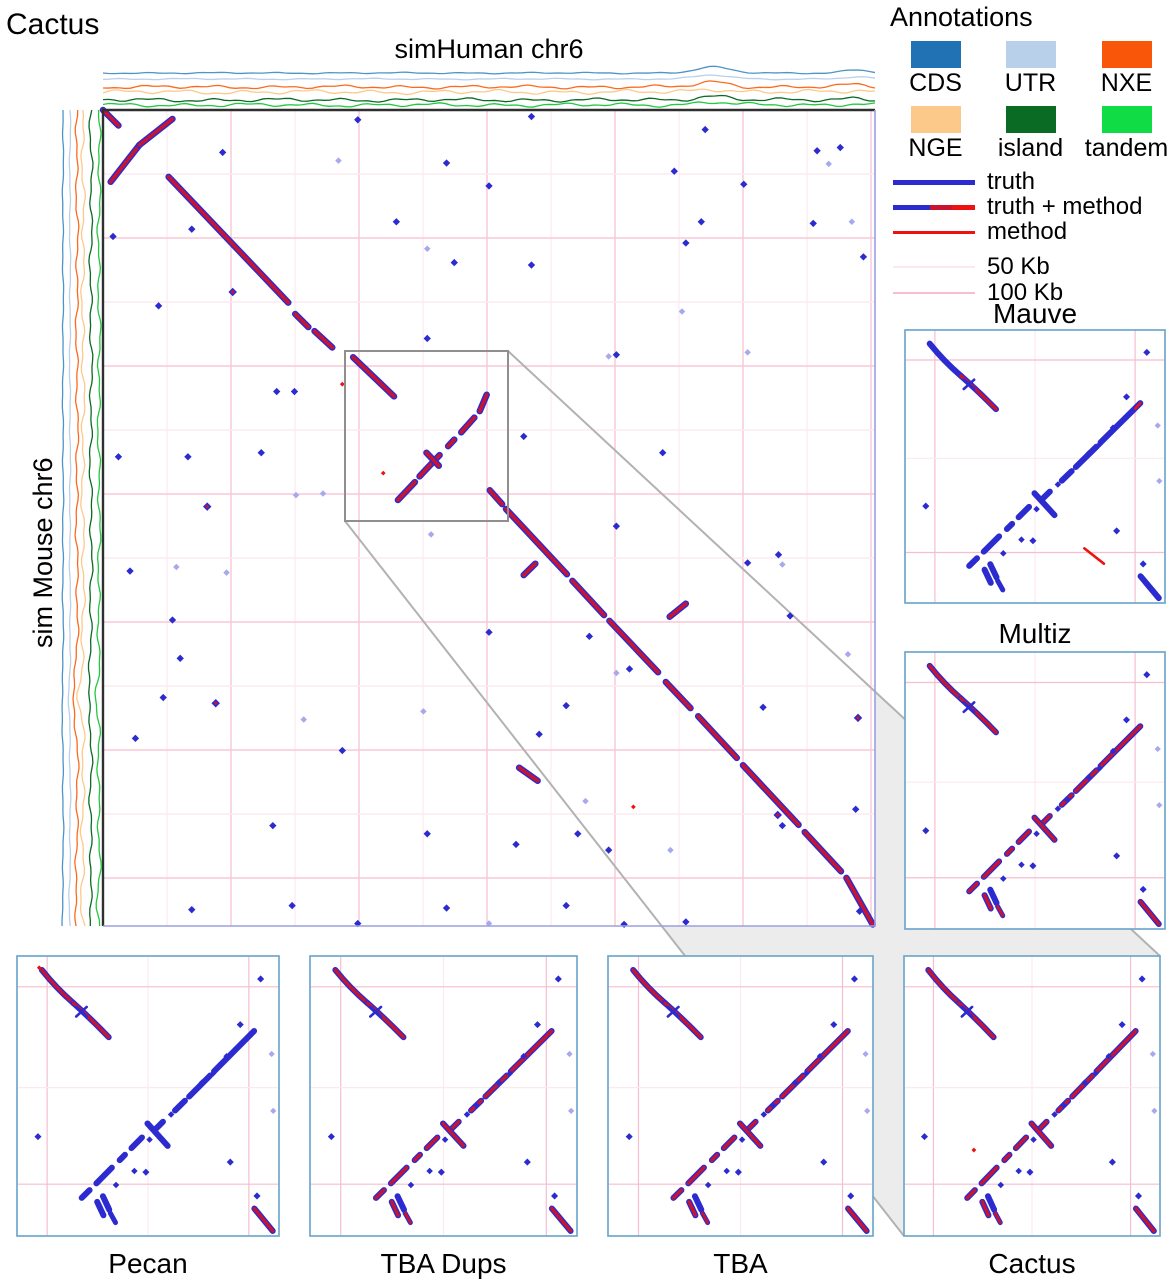  I want to click on legend-item-island: island, so click(1030, 134).